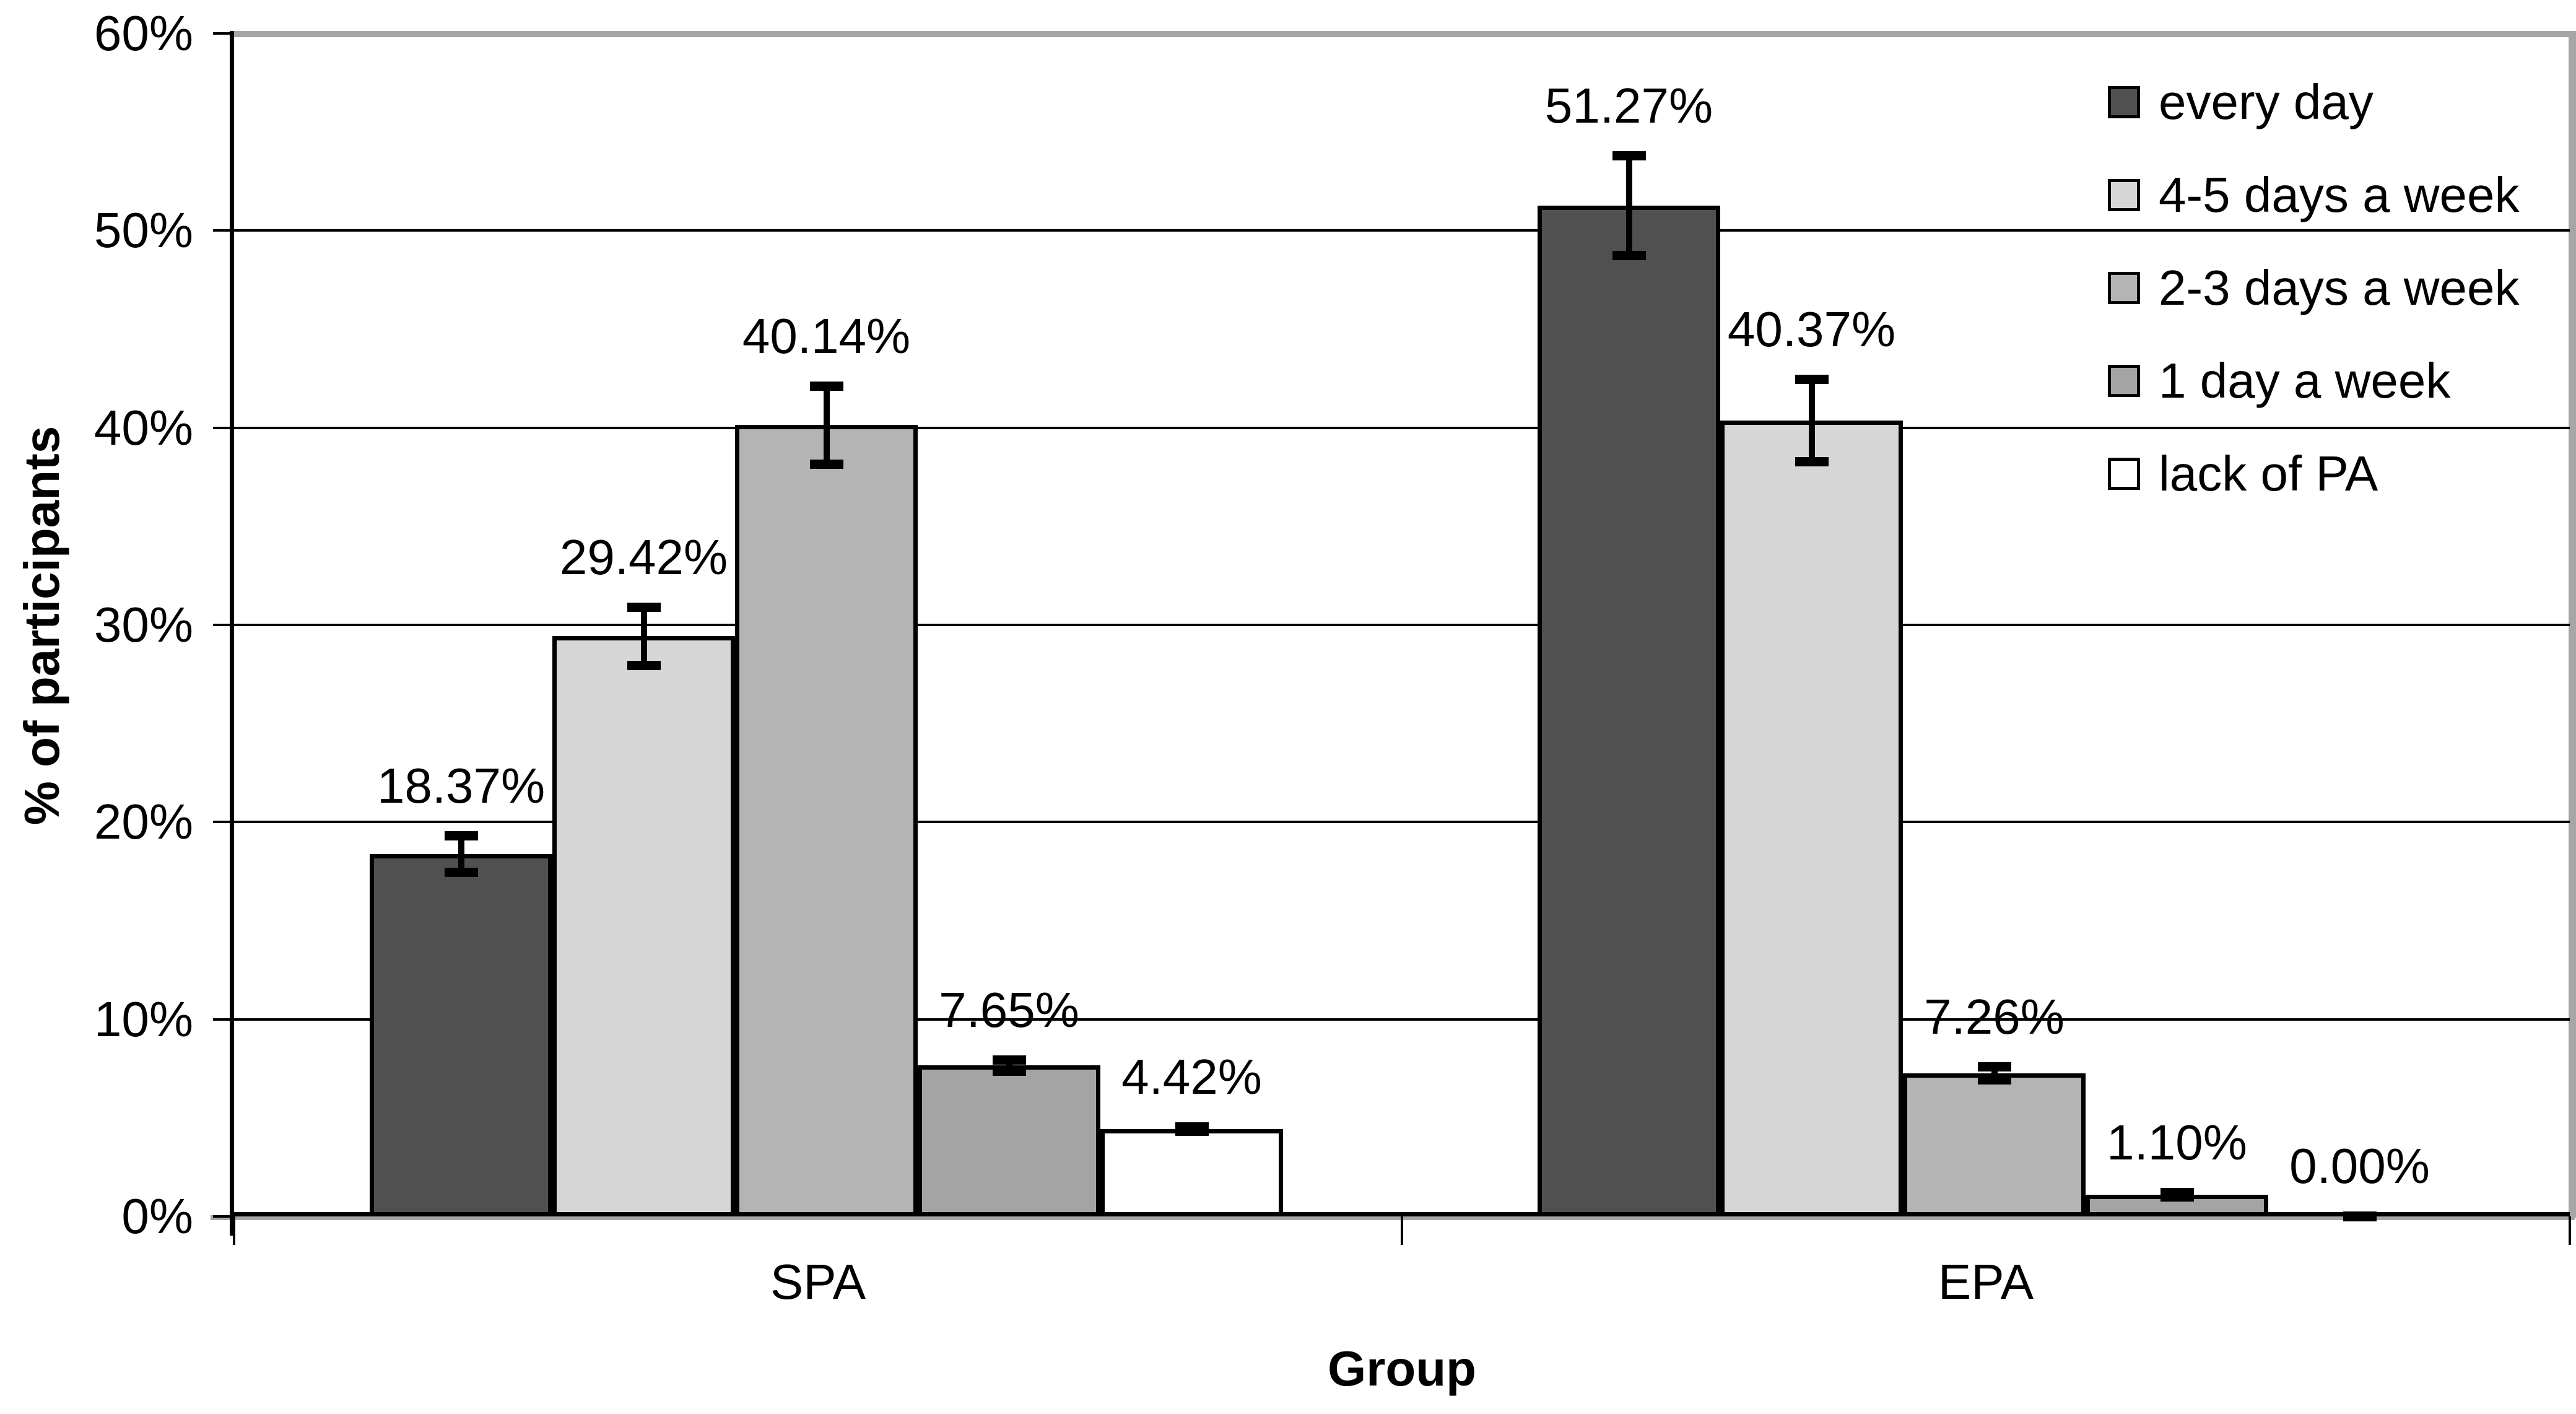 Image resolution: width=2576 pixels, height=1414 pixels. I want to click on data-label: 1.10%, so click(2177, 1143).